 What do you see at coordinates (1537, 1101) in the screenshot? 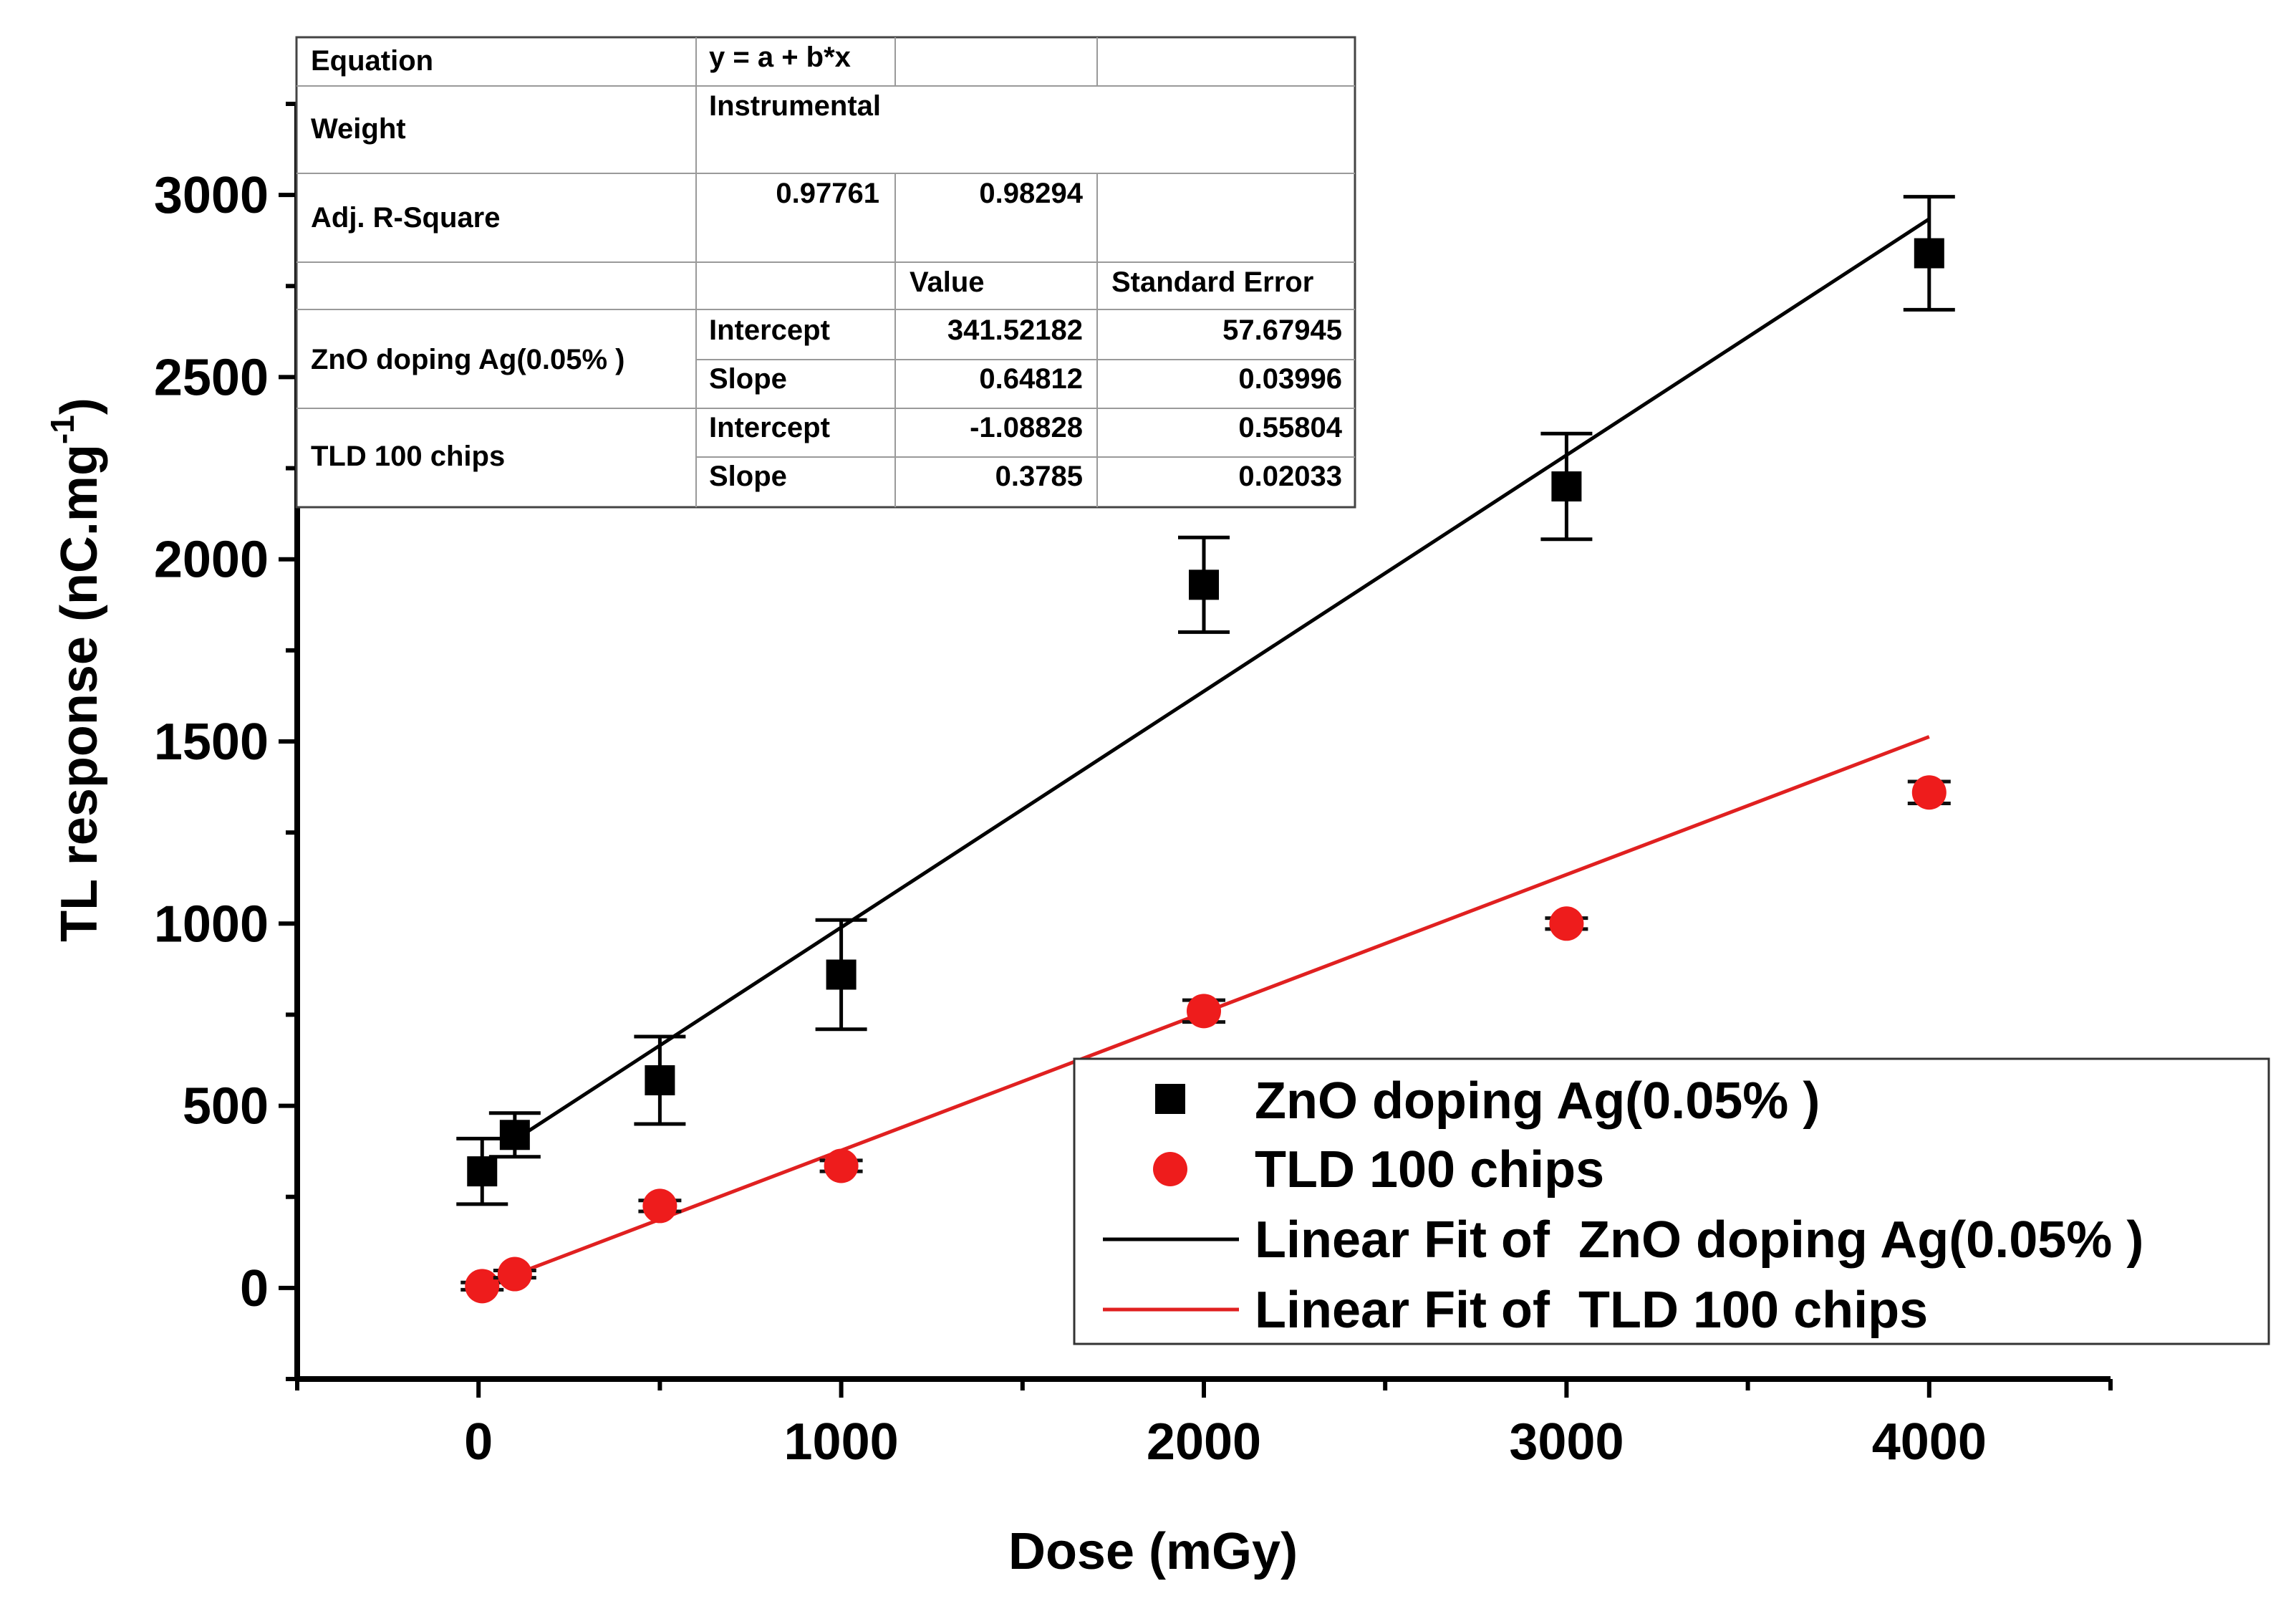
I see `legend-label-zno: ZnO doping Ag(0.05% )` at bounding box center [1537, 1101].